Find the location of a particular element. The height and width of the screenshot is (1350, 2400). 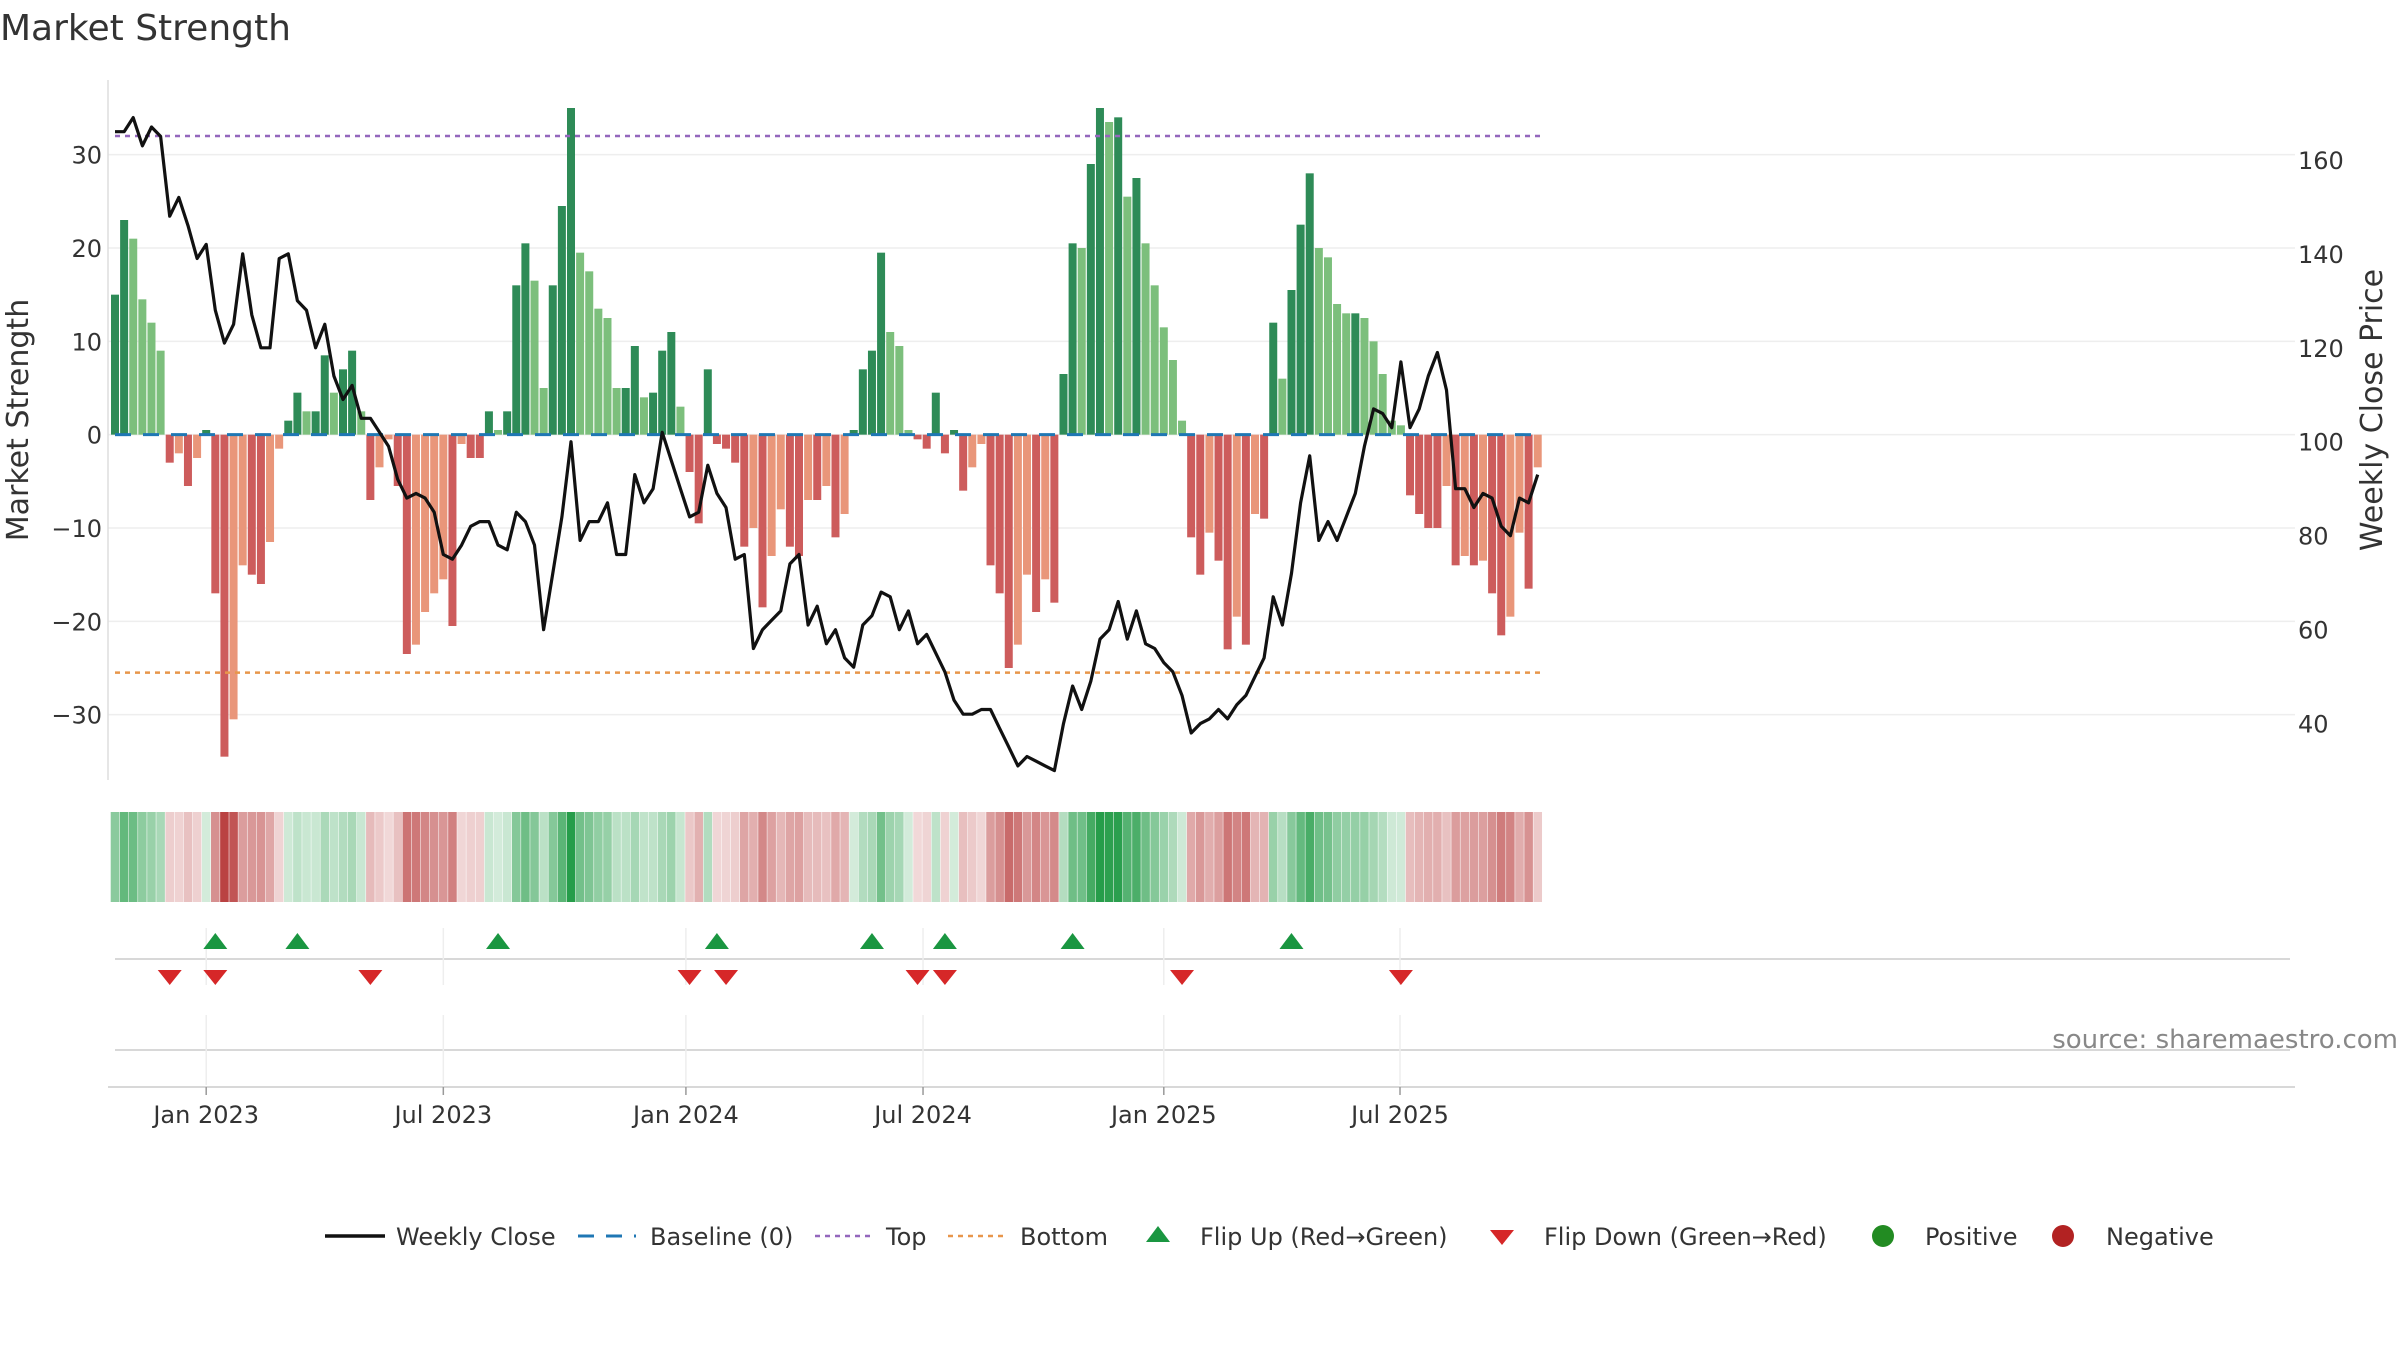

legend-label: Weekly Close is located at coordinates (476, 1237).